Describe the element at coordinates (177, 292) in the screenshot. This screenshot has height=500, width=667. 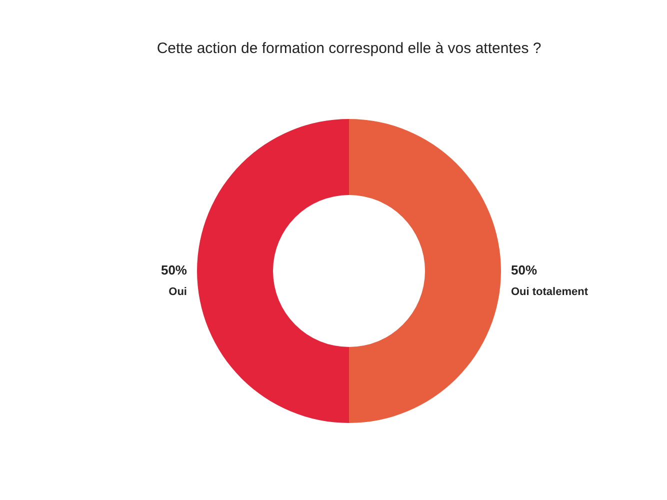
I see `slice-label: Oui` at that location.